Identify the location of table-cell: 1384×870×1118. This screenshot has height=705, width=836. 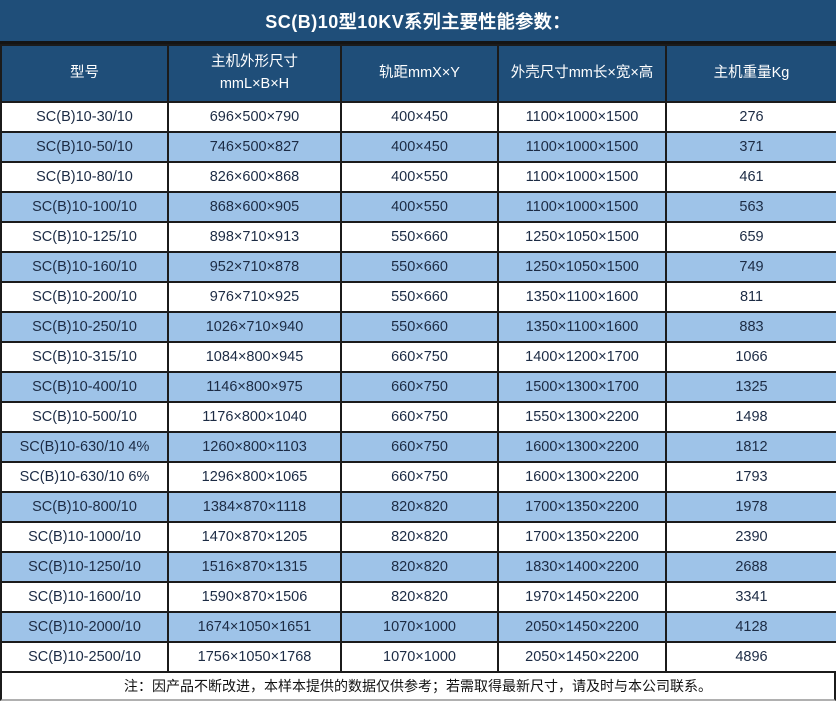
(254, 507).